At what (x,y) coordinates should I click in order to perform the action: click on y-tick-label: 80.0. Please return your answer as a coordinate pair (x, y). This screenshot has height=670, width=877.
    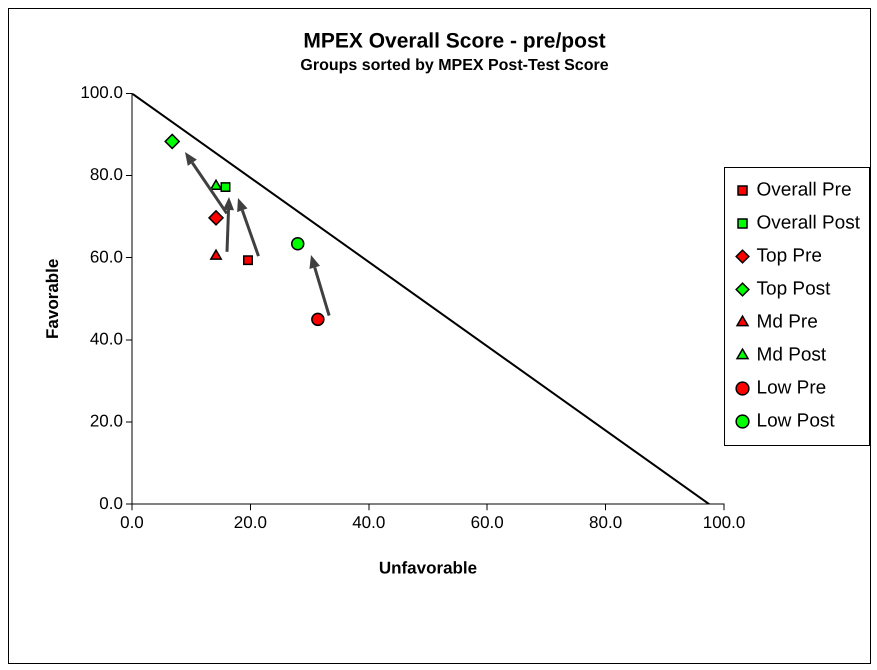
    Looking at the image, I should click on (106, 174).